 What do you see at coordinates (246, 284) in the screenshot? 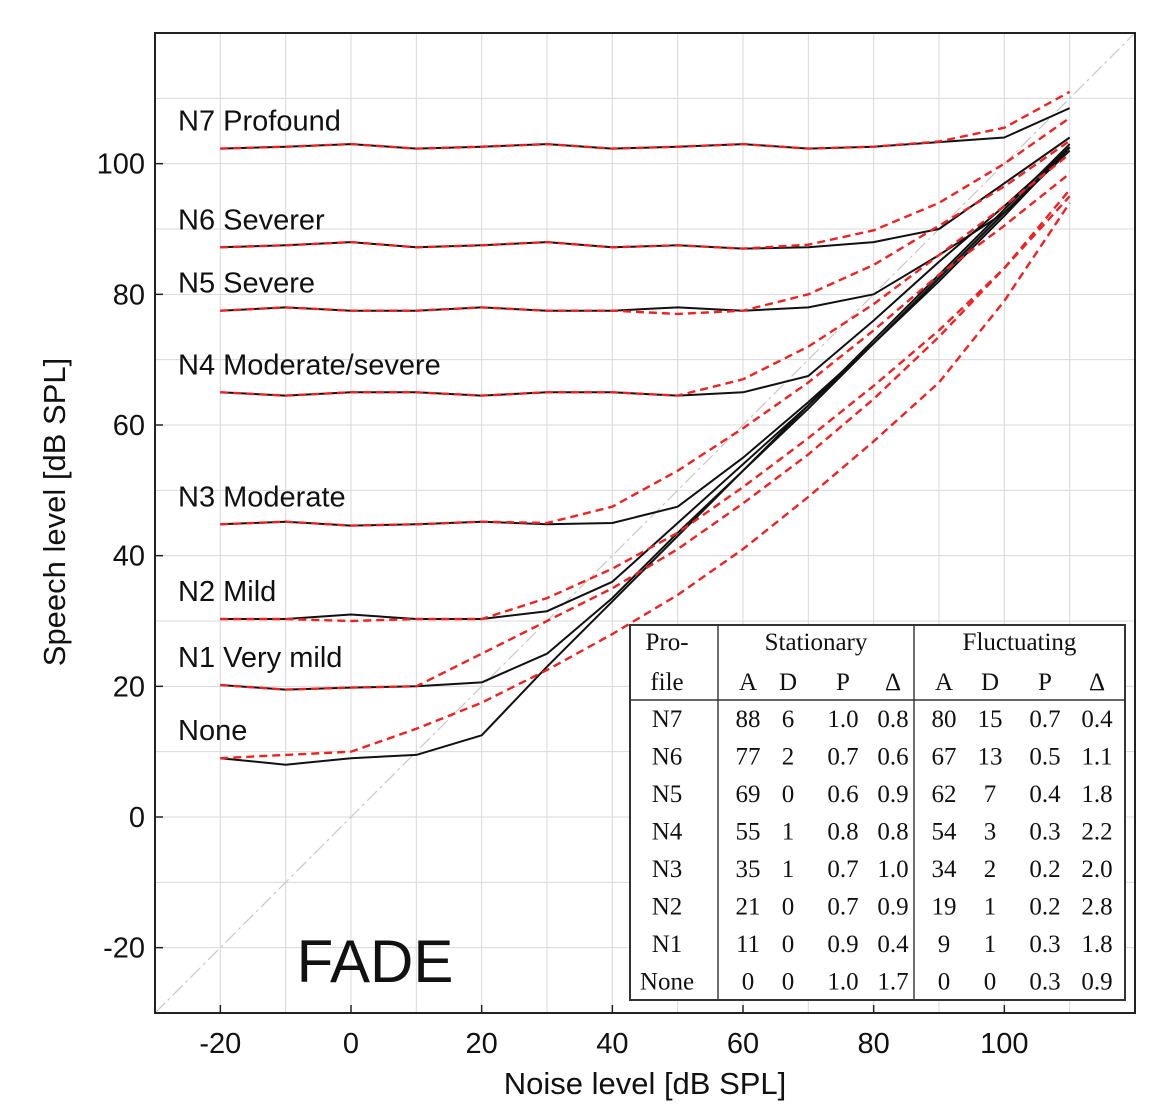
I see `series-label: N5 Severe` at bounding box center [246, 284].